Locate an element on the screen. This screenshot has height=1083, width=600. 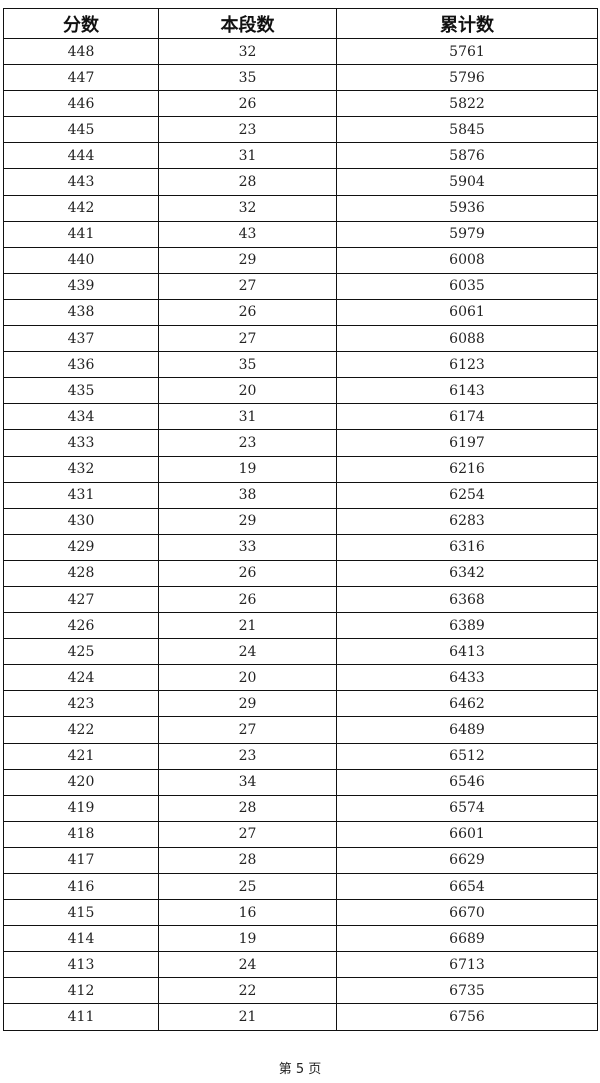
cell-cumulative-count: 6574 is located at coordinates (467, 808).